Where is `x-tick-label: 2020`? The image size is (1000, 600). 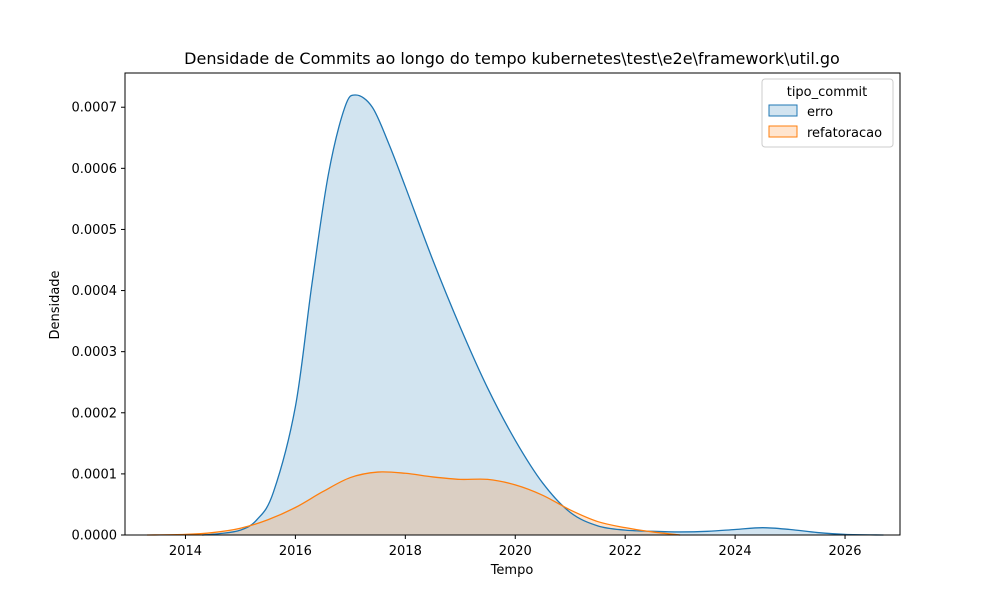 x-tick-label: 2020 is located at coordinates (515, 551).